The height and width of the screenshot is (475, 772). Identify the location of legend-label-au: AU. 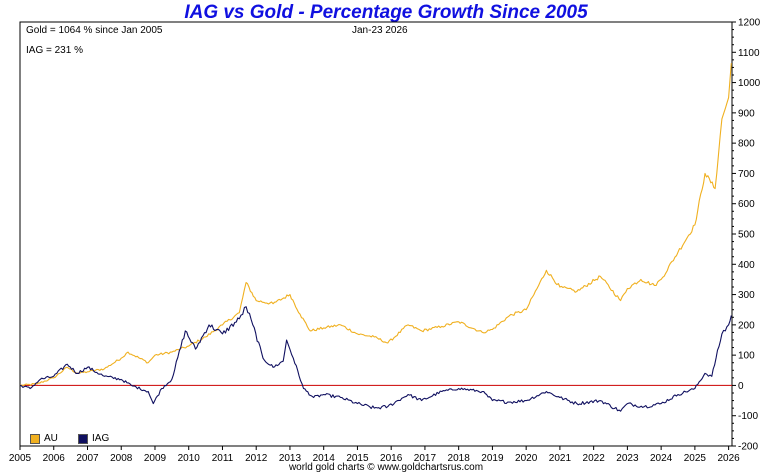
(51, 438).